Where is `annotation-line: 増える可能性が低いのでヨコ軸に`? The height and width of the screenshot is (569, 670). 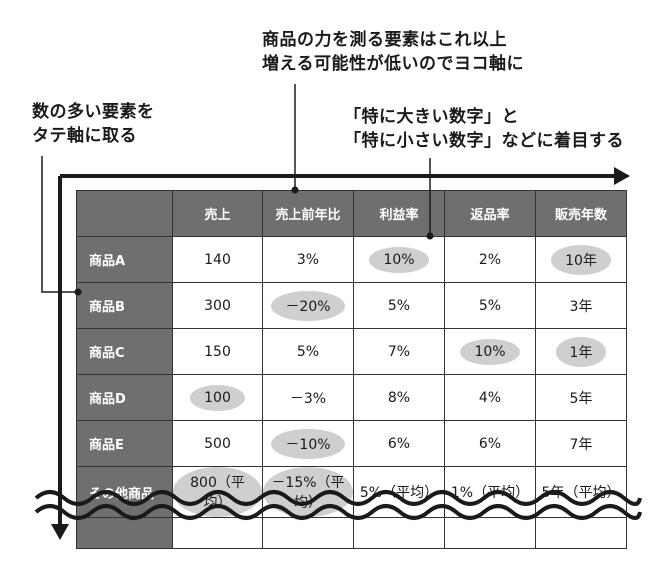 annotation-line: 増える可能性が低いのでヨコ軸に is located at coordinates (393, 64).